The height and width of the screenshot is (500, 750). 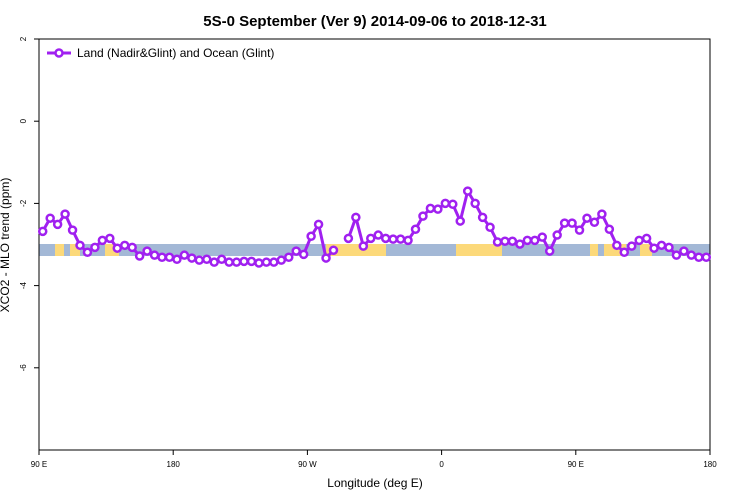 What do you see at coordinates (374, 250) in the screenshot?
I see `map-strip` at bounding box center [374, 250].